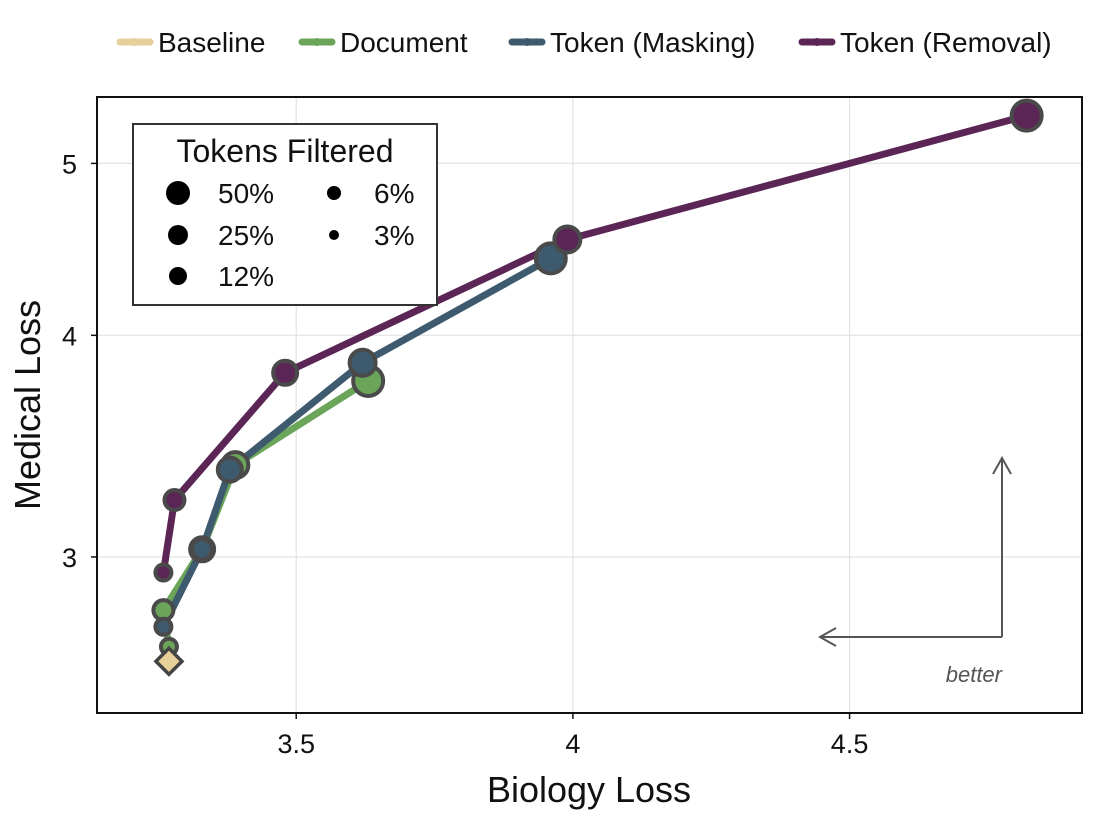 The height and width of the screenshot is (824, 1094). I want to click on x-tick-label: 4.5, so click(850, 744).